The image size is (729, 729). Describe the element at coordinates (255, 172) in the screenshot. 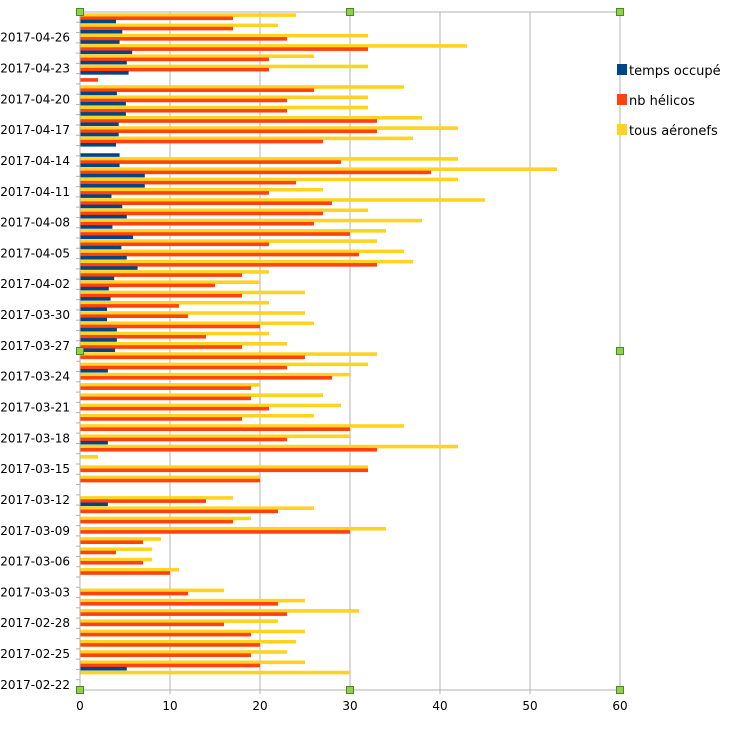

I see `bar-nb-hélicos-2017-04-13` at that location.